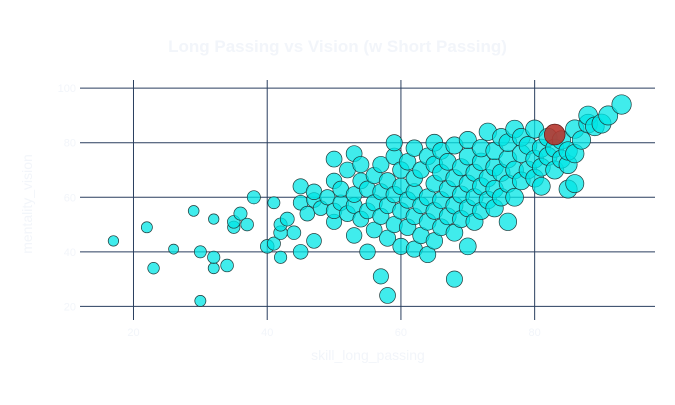  I want to click on y-tick-label: 40, so click(70, 253).